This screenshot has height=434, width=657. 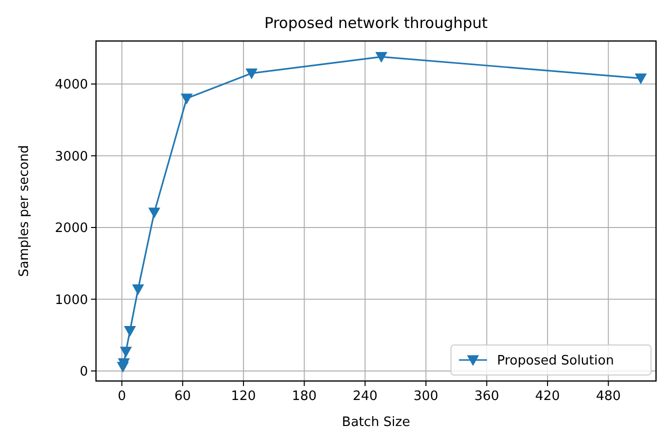 I want to click on y-tick-label: 0, so click(x=84, y=372).